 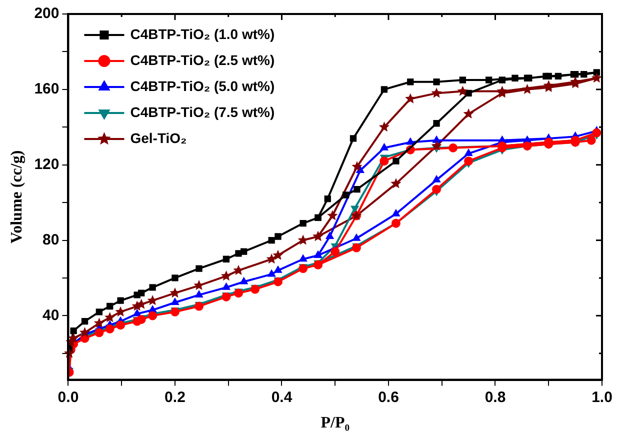 I want to click on x-tick-label: 0.2, so click(x=175, y=397).